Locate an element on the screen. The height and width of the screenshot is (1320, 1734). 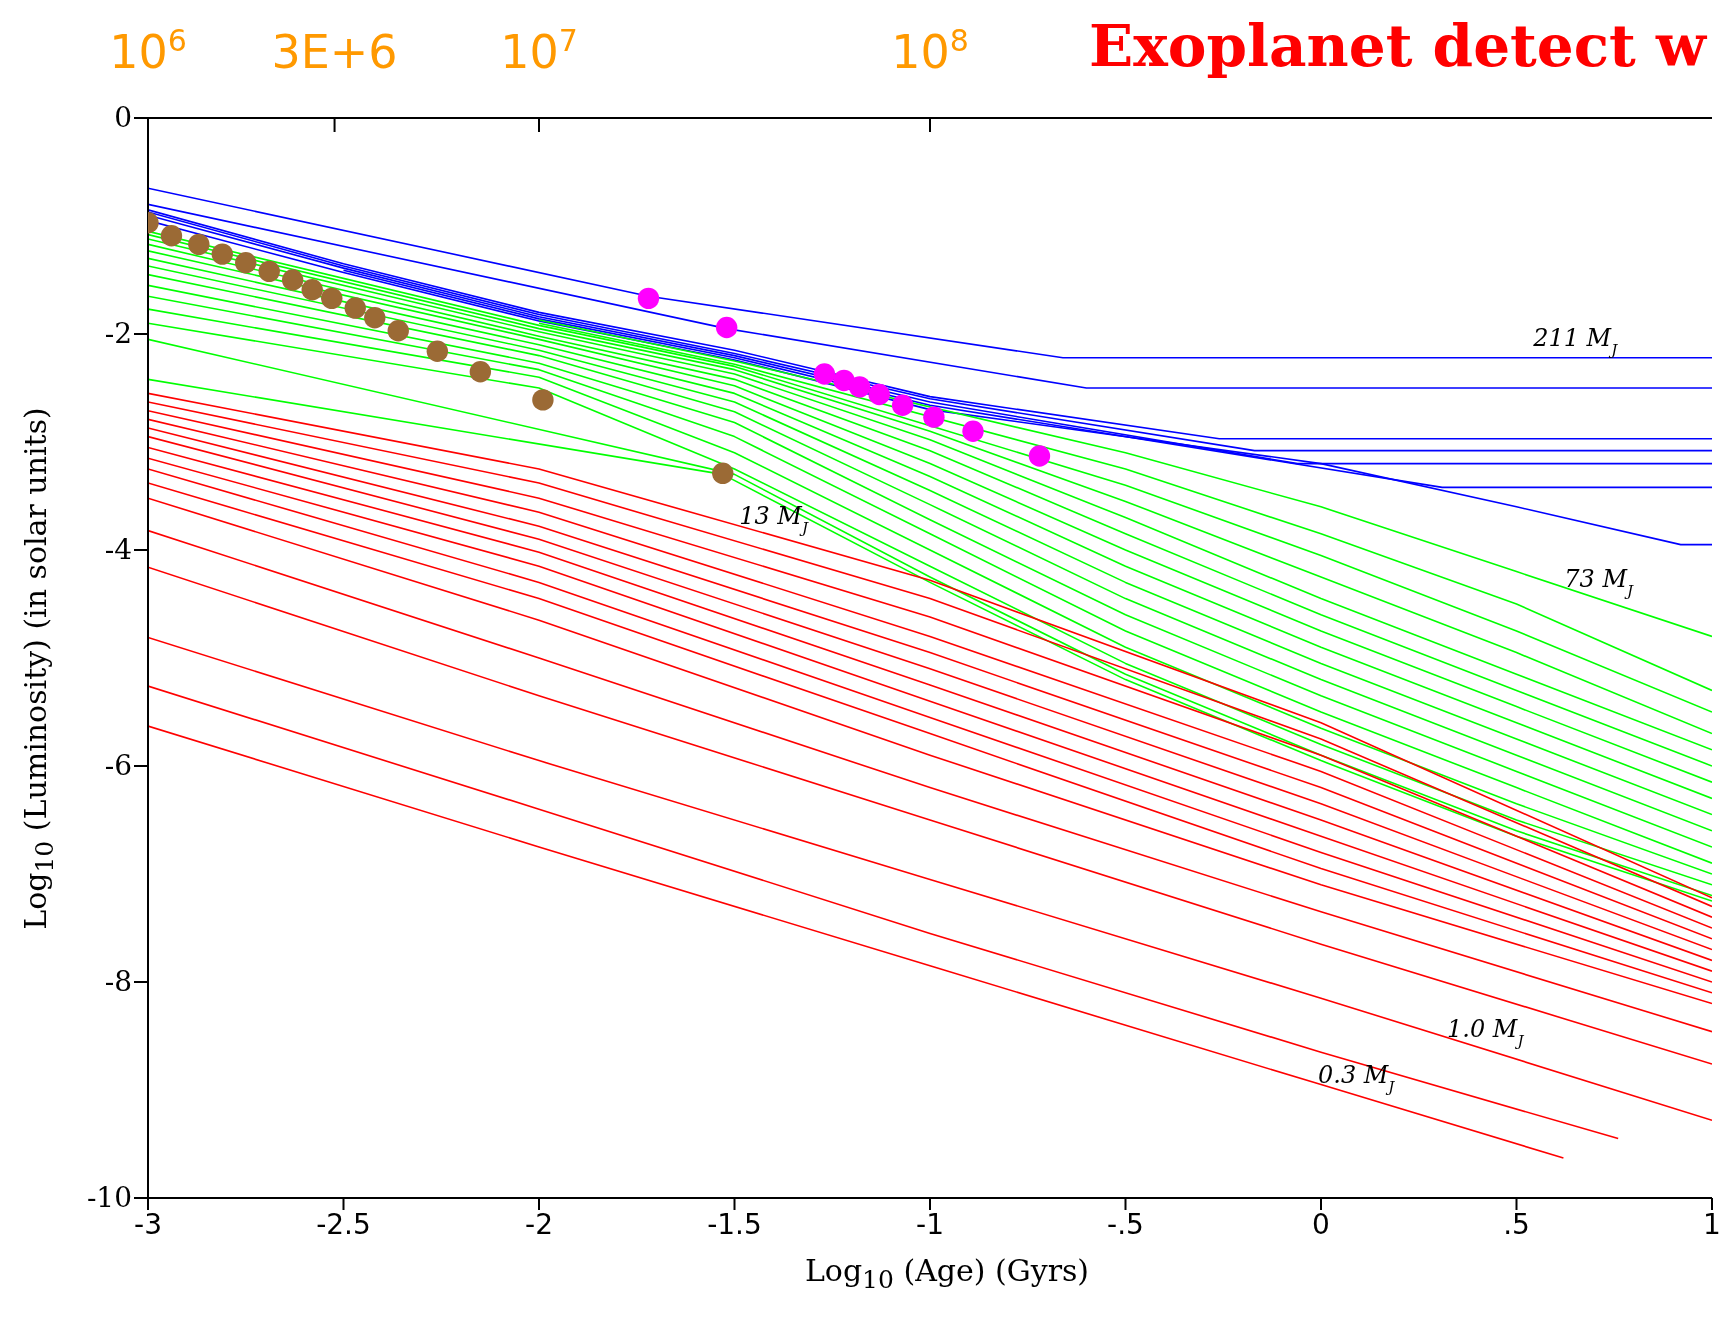
x-tick-label: -2.5 is located at coordinates (343, 1224).